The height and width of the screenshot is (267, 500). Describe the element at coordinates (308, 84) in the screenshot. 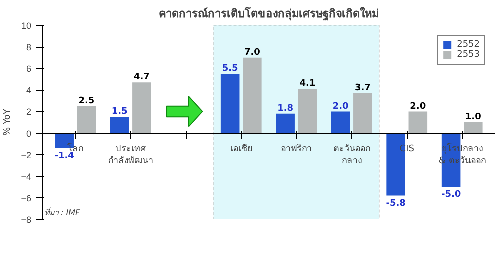

I see `data-label: 4.1` at that location.